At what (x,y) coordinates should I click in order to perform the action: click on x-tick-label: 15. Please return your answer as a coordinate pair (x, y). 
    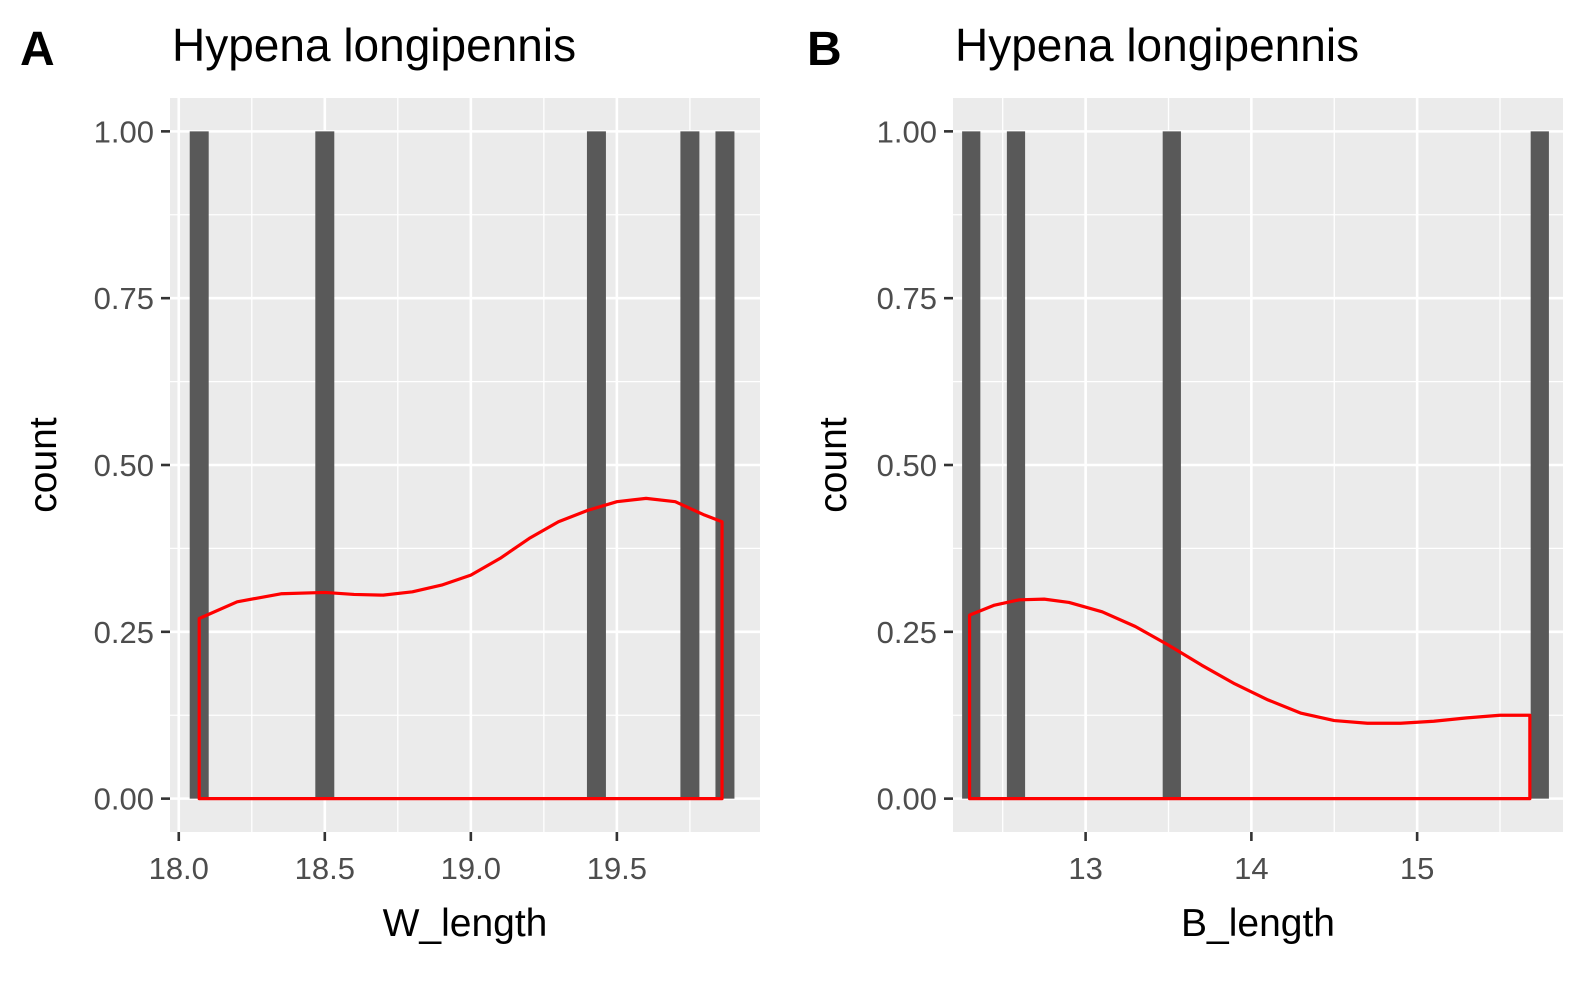
    Looking at the image, I should click on (1417, 868).